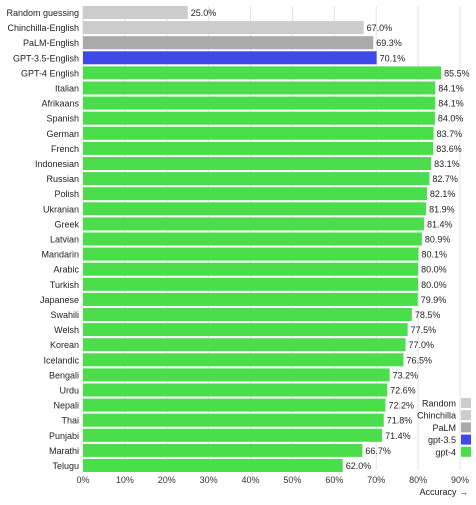 The image size is (476, 505). I want to click on bar-value-label: 81.4%, so click(440, 224).